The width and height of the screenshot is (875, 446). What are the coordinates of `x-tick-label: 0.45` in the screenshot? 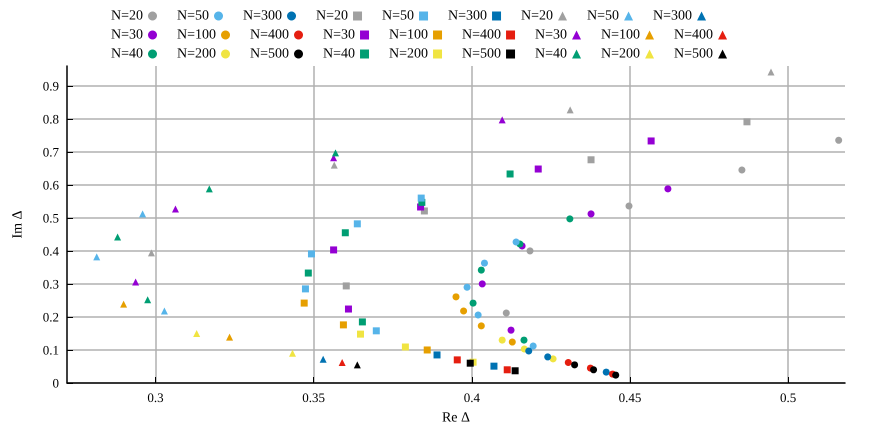 It's located at (630, 397).